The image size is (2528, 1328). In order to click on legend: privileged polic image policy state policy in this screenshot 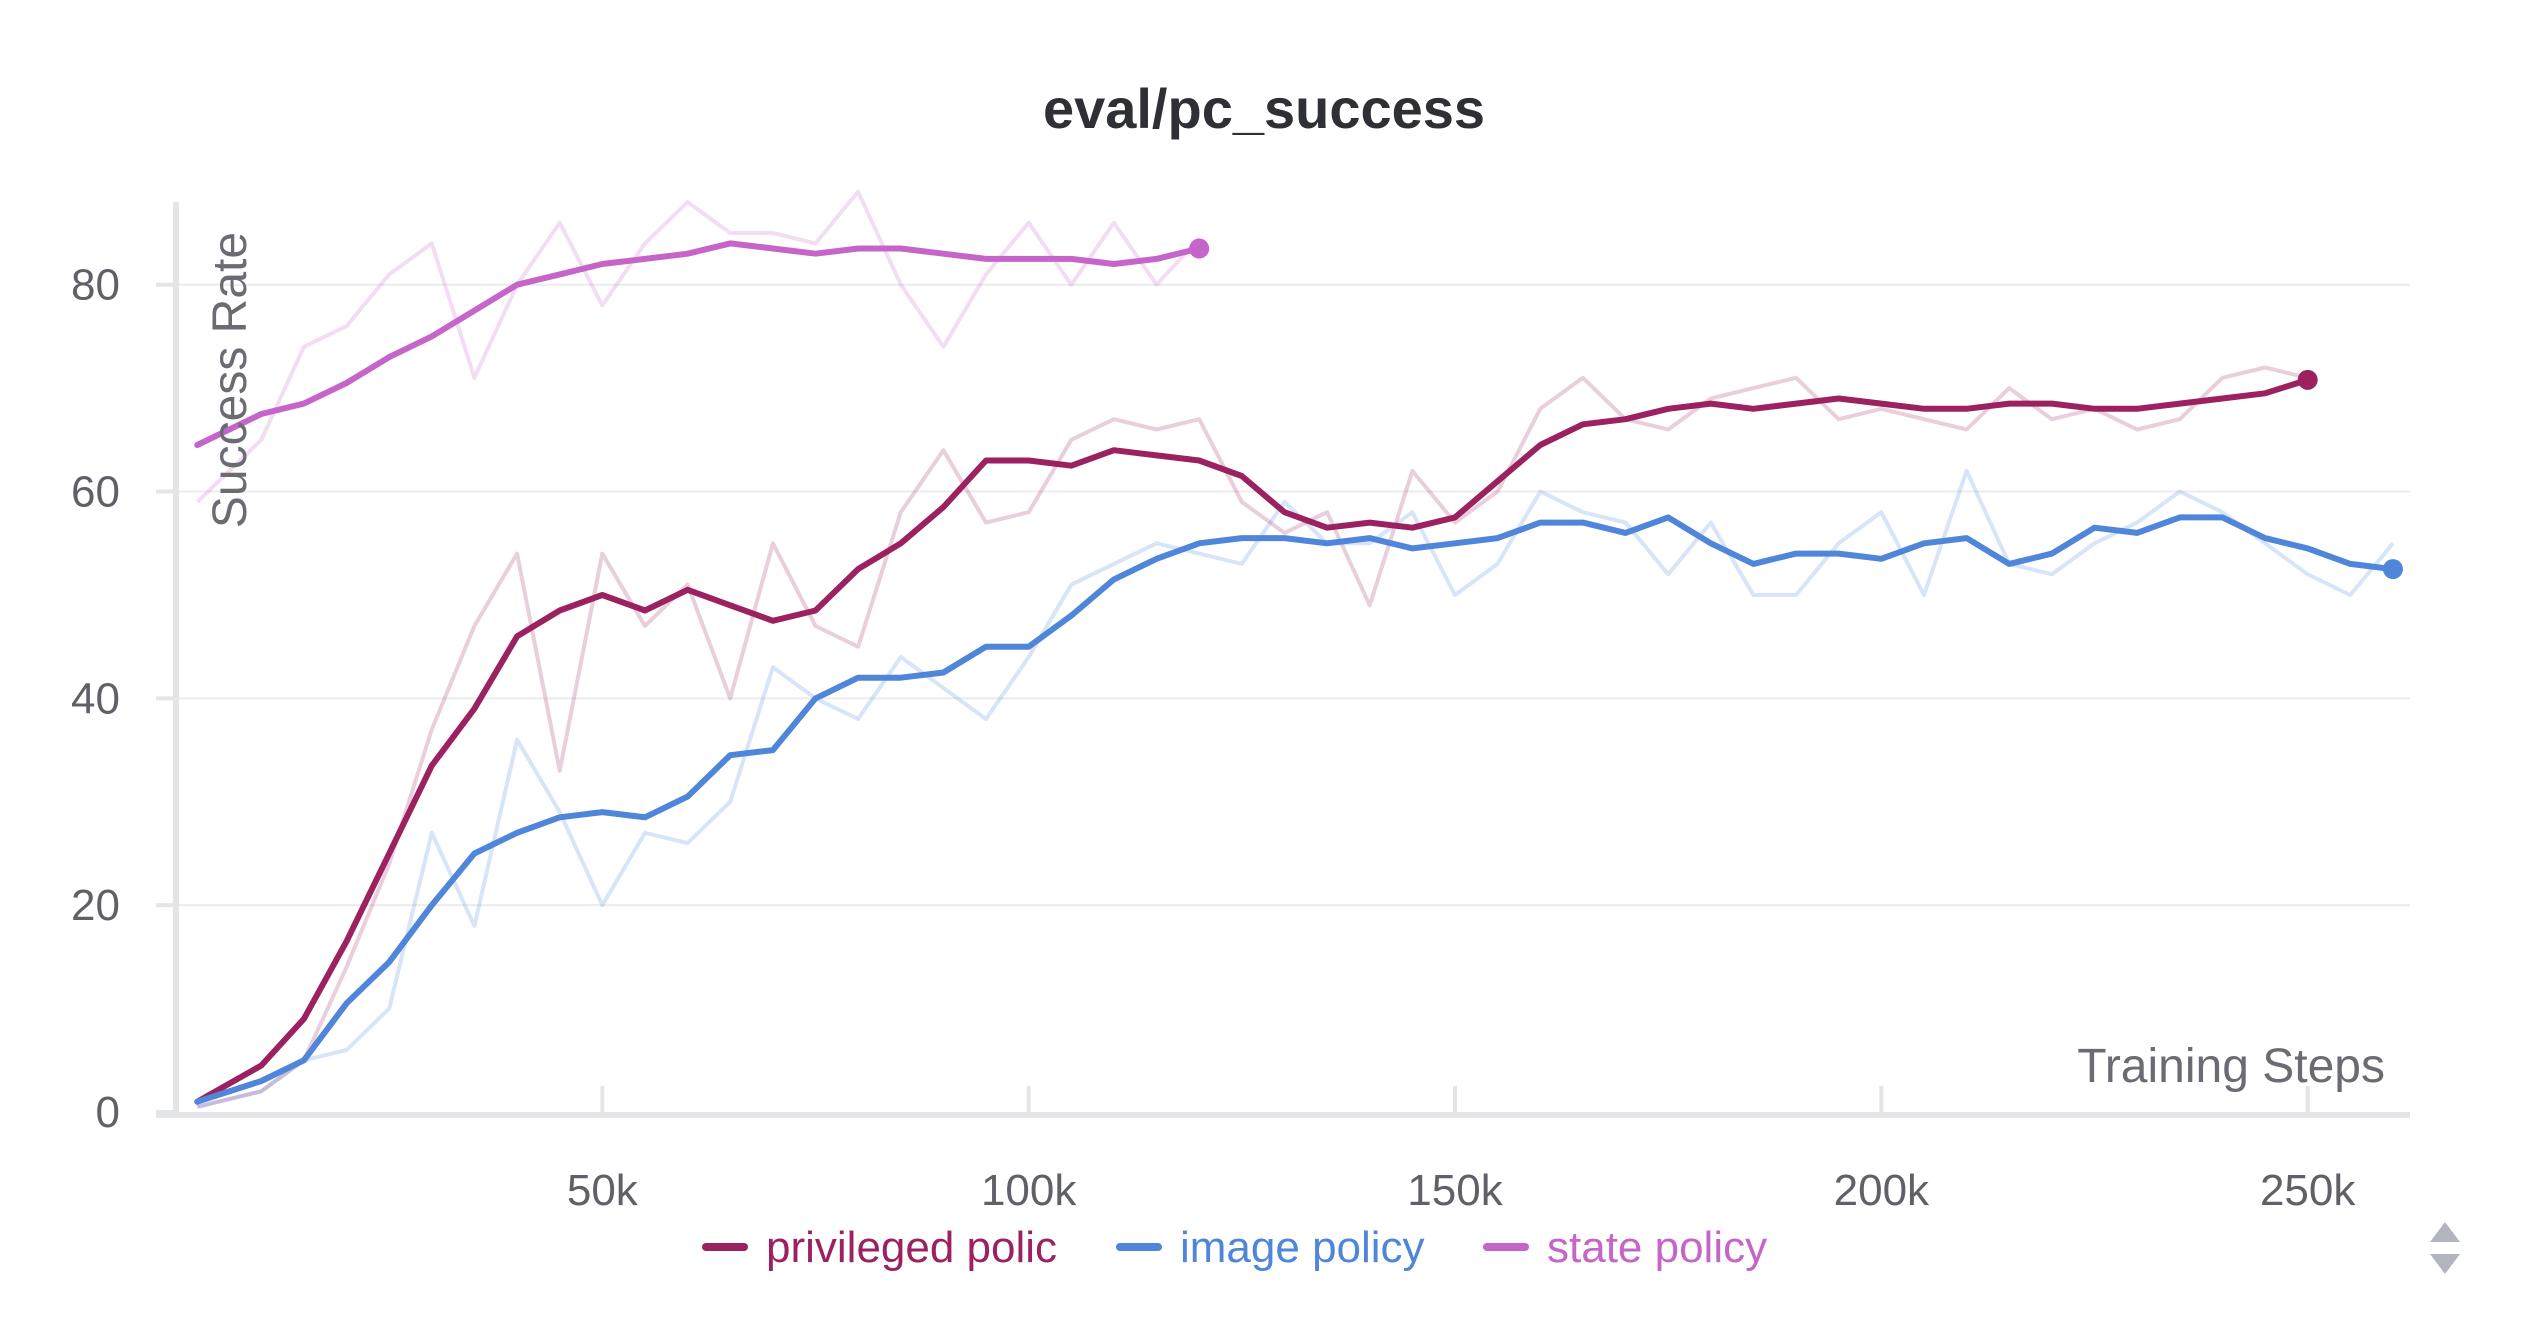, I will do `click(1234, 1247)`.